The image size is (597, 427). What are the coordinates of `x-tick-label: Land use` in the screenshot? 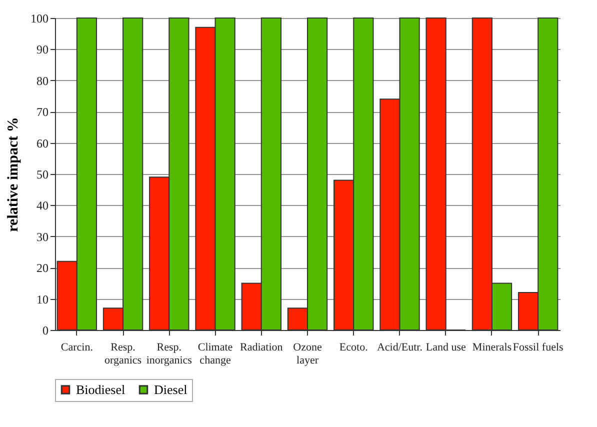 It's located at (446, 348).